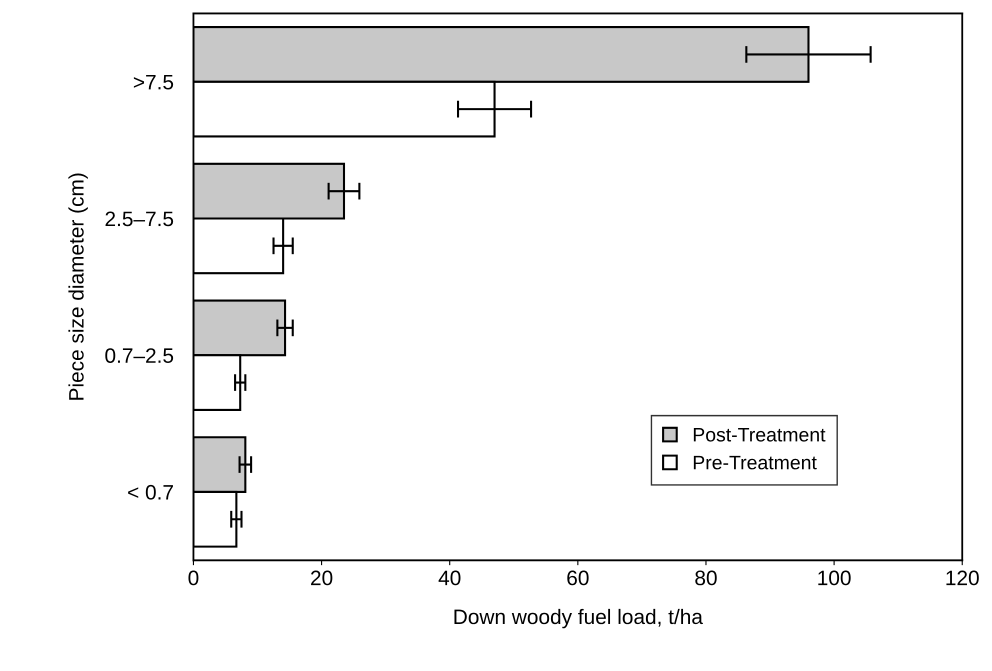  I want to click on y-tick-label: 2.5–7.5, so click(140, 218).